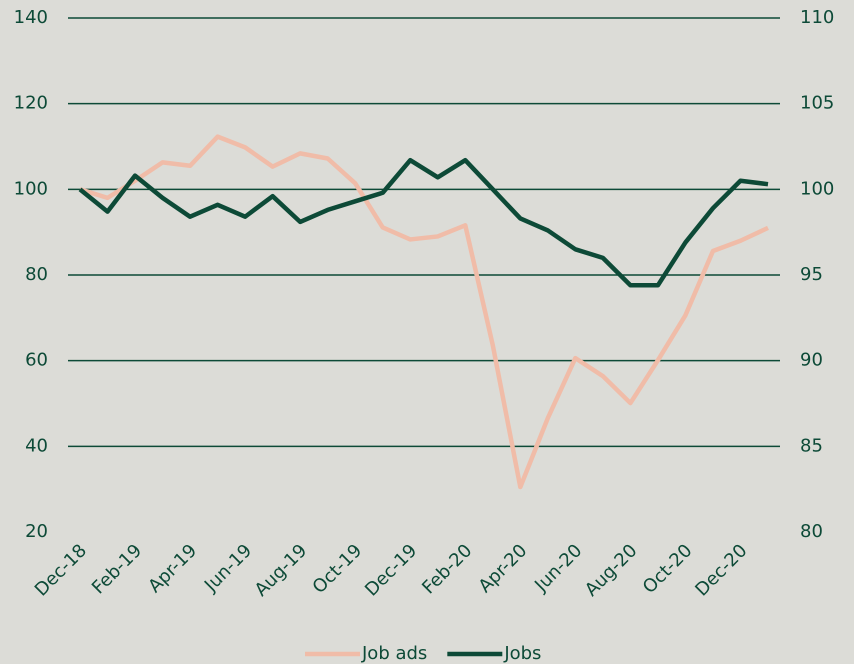 The width and height of the screenshot is (854, 664). Describe the element at coordinates (31, 188) in the screenshot. I see `y-tick-label: 100` at that location.